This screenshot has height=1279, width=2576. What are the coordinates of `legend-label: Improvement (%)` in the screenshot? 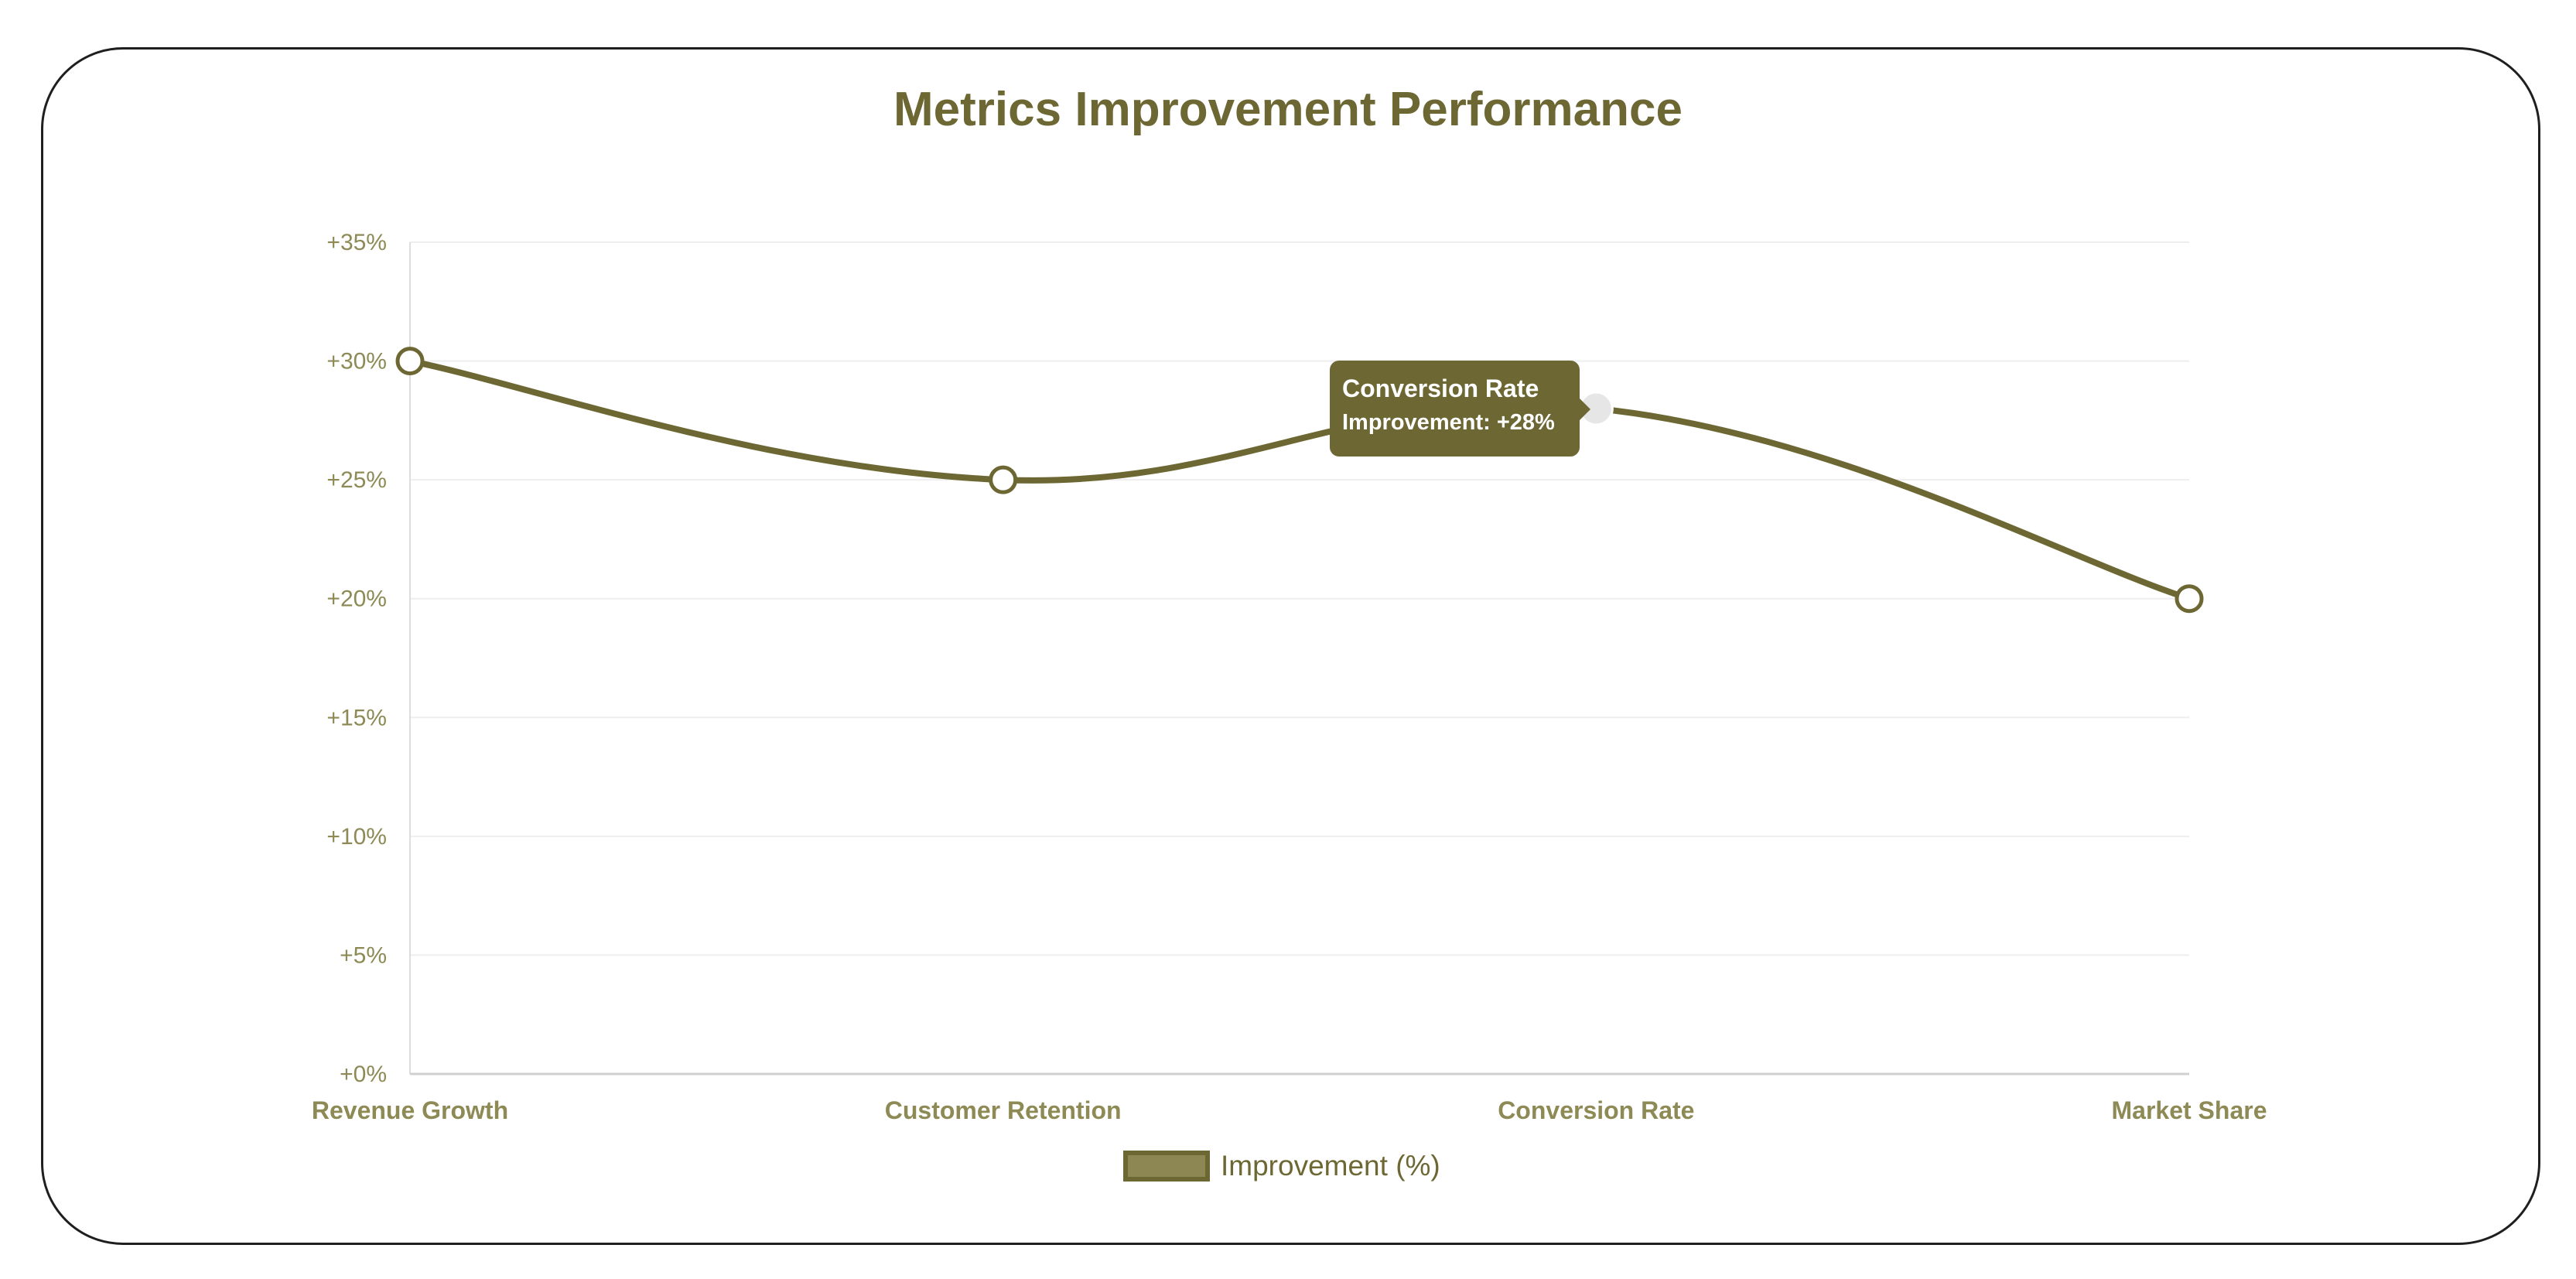 It's located at (1330, 1166).